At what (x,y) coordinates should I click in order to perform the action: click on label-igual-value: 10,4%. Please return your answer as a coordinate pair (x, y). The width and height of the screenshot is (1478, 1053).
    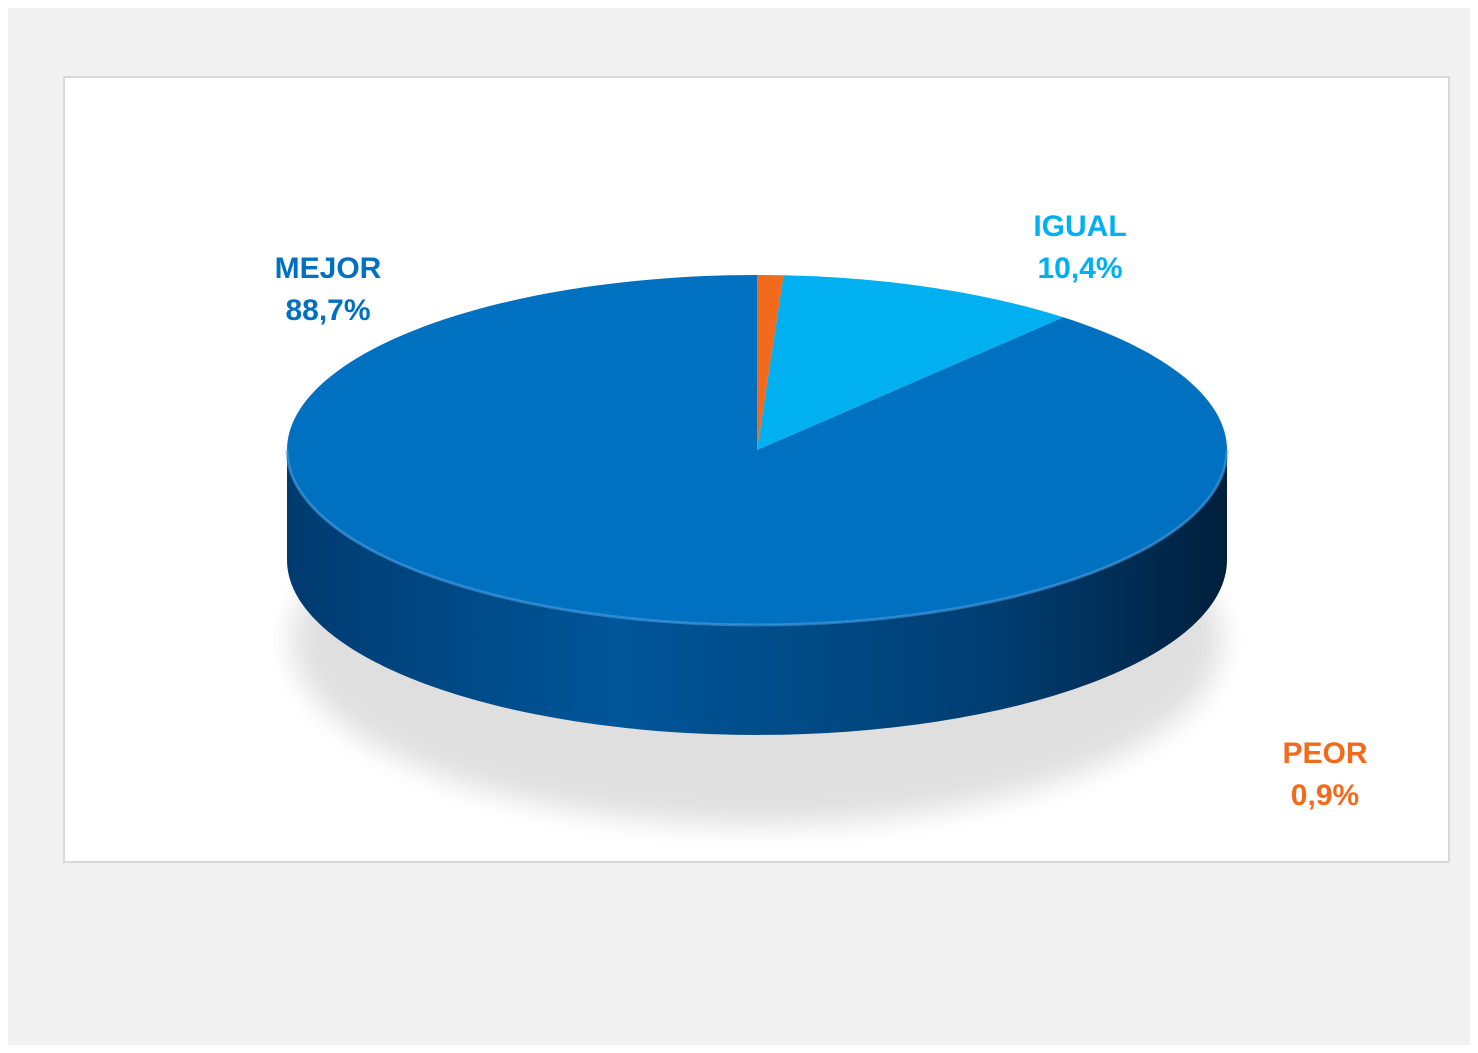
    Looking at the image, I should click on (1080, 268).